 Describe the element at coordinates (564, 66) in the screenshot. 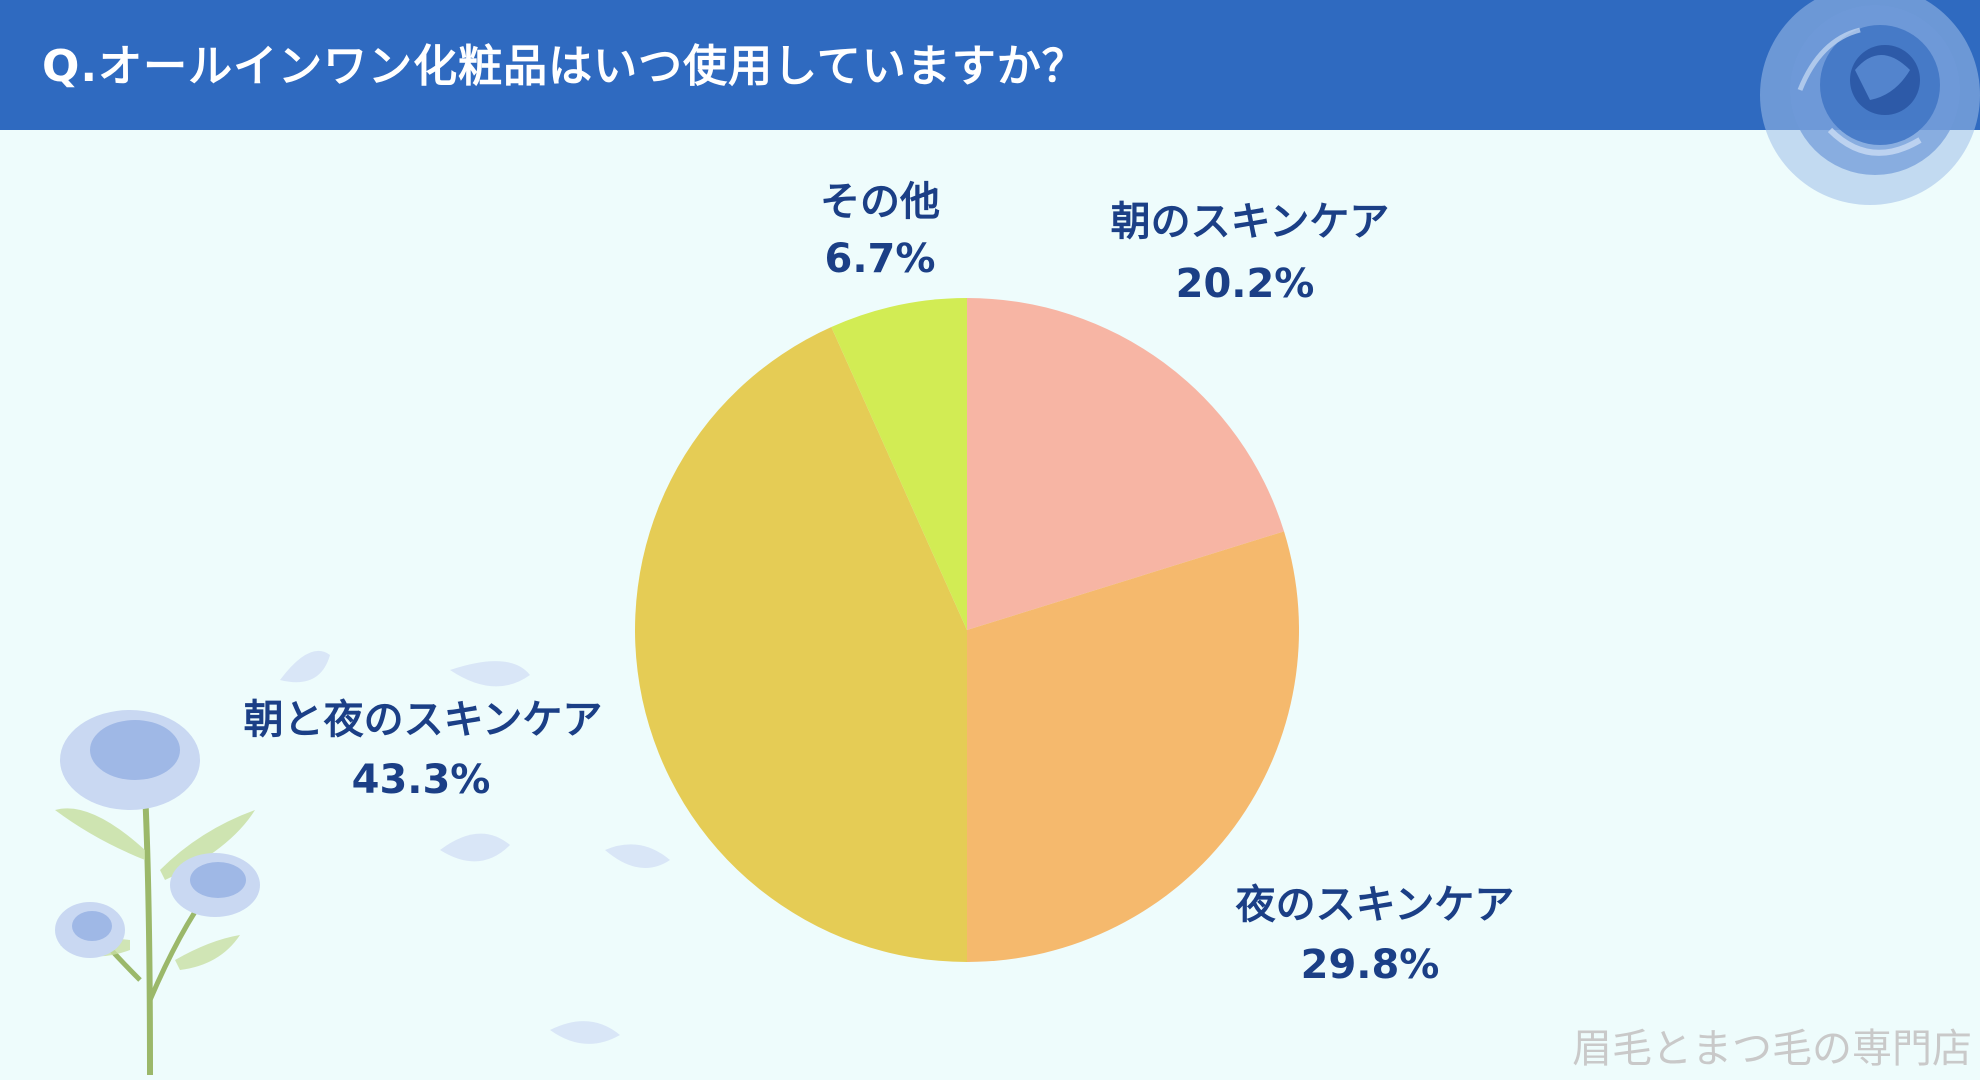

I see `chart-title: Q.オールインワン化粧品はいつ使用していますか？` at that location.